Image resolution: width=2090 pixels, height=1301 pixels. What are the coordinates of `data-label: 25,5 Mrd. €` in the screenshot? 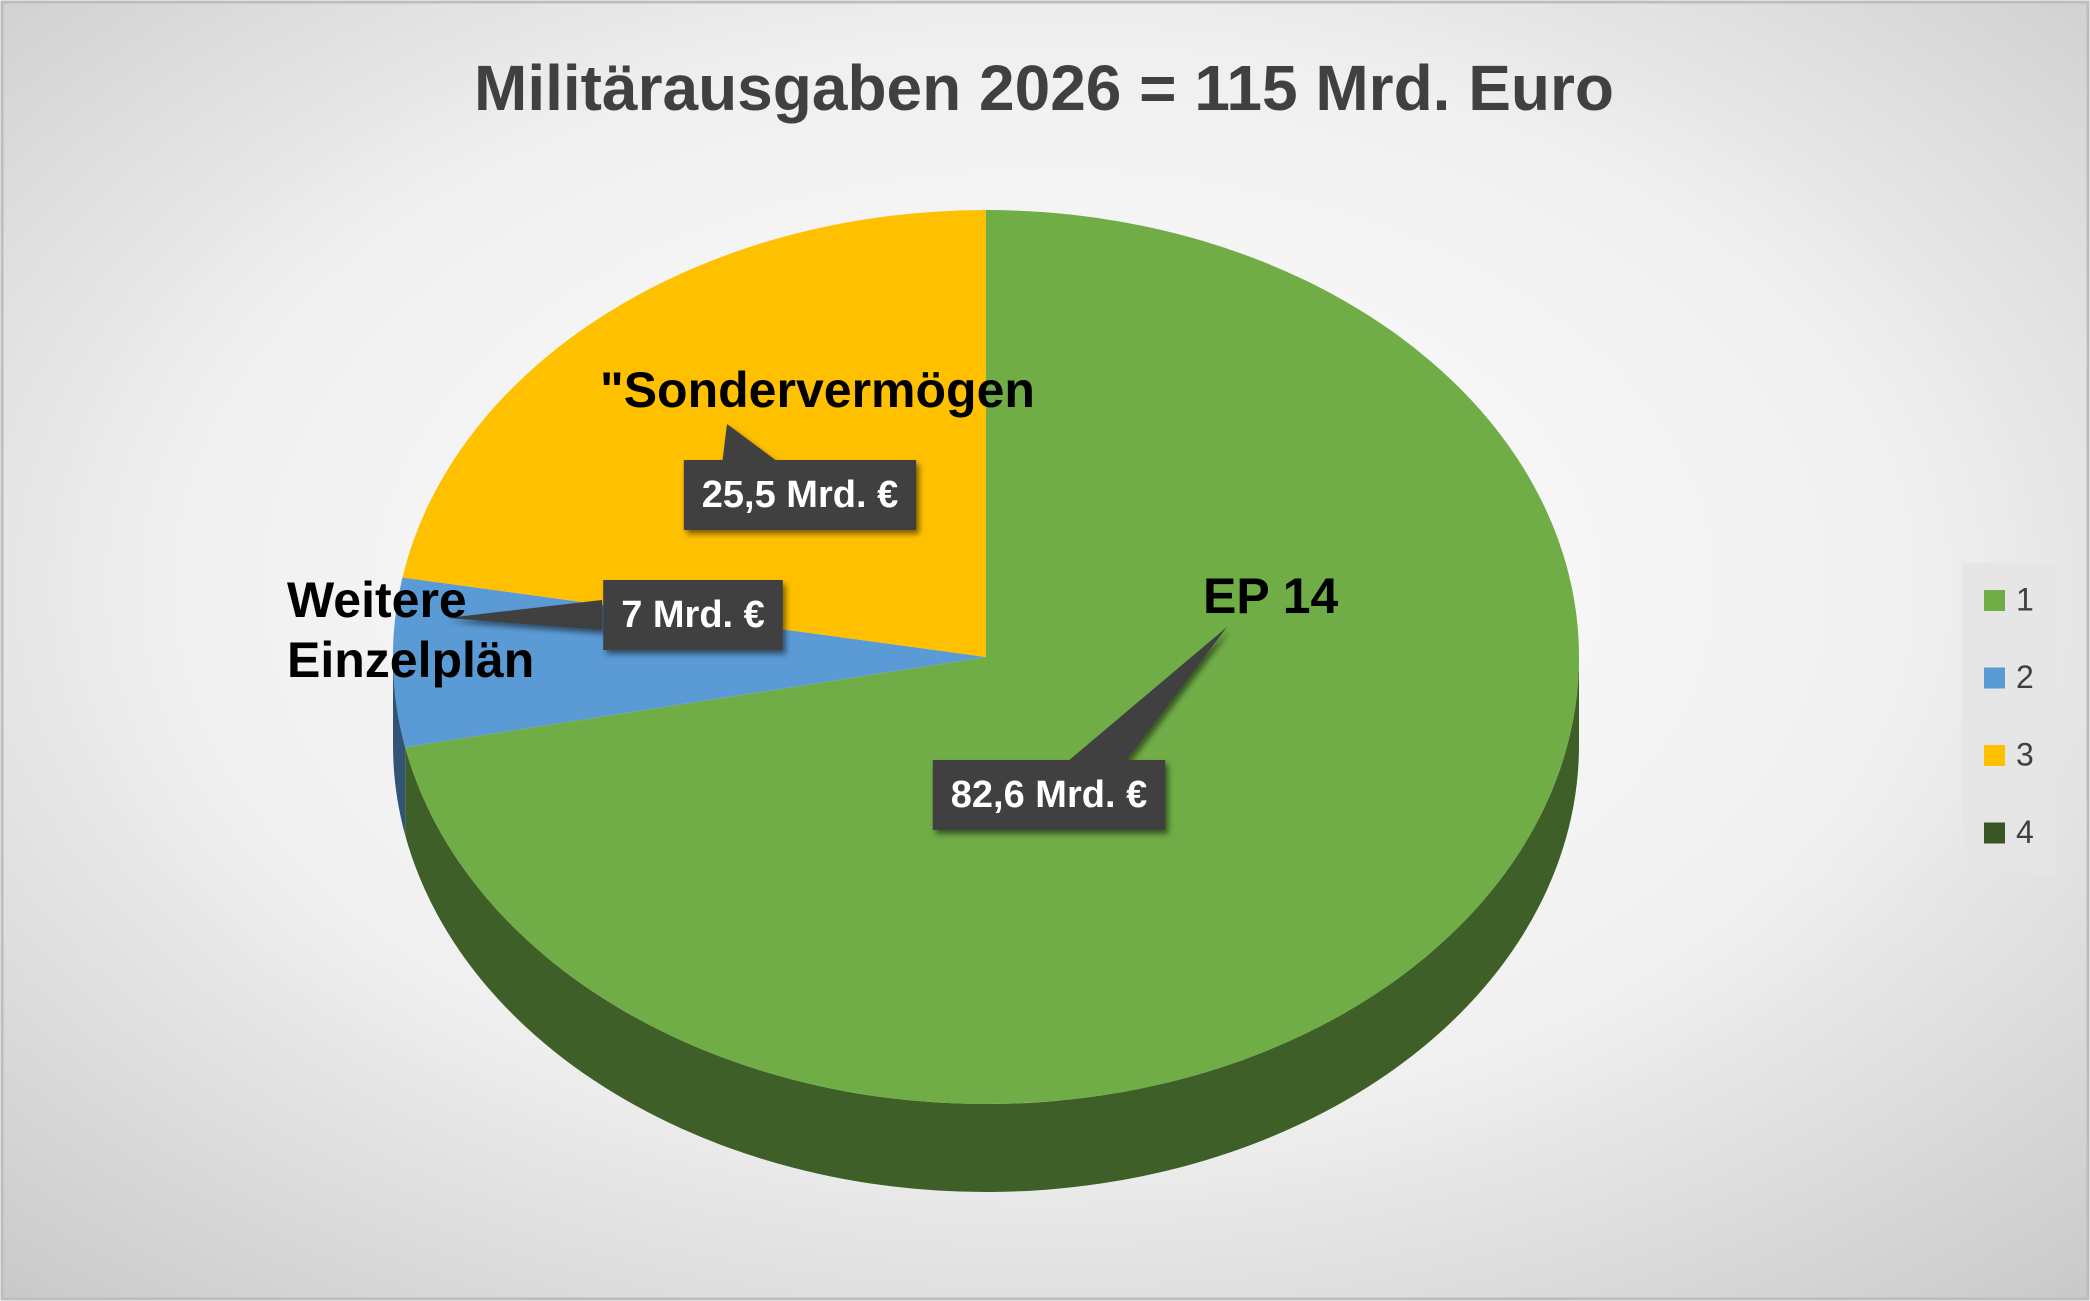 It's located at (800, 495).